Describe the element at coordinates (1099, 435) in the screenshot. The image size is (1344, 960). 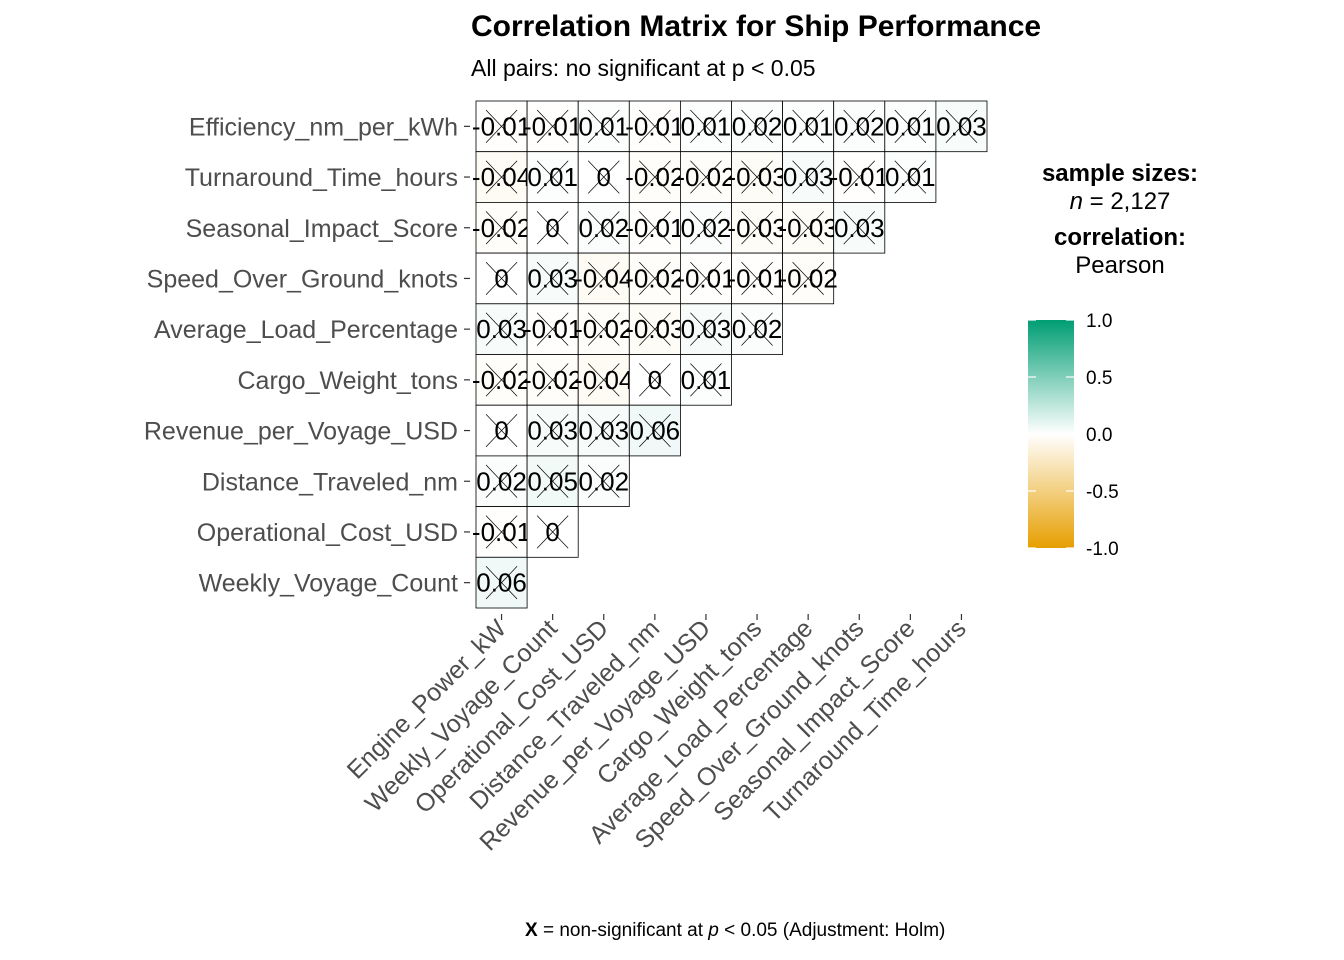
I see `legend-tick-label: 0.0` at that location.